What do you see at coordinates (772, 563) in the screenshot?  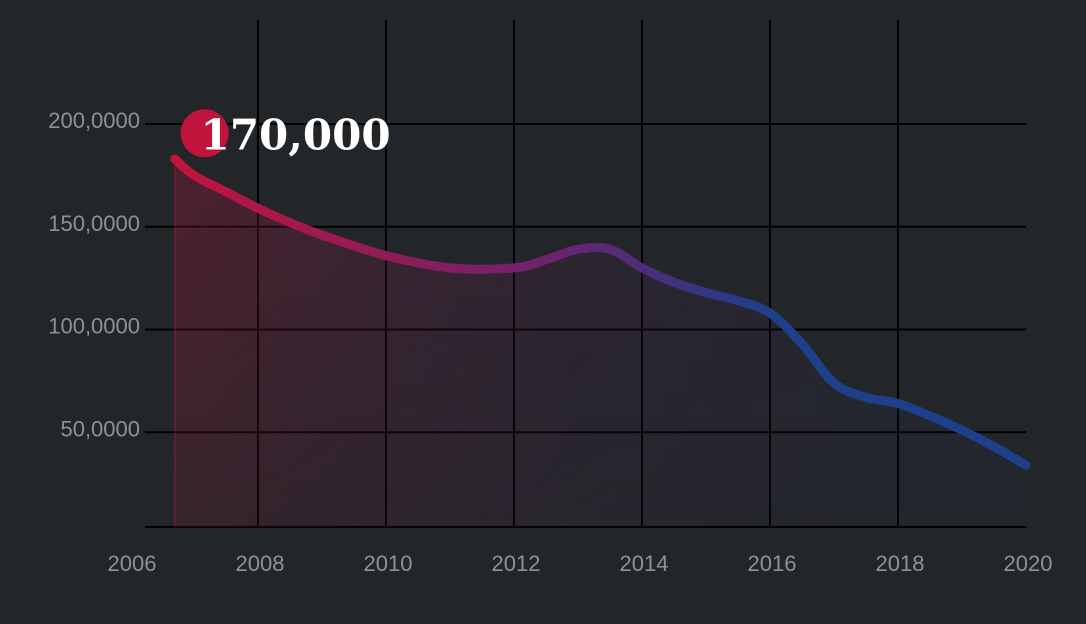 I see `x-tick-label: 2016` at bounding box center [772, 563].